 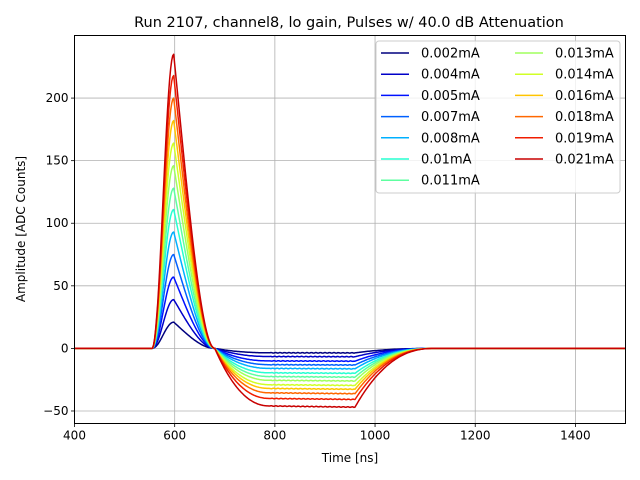 I want to click on y-tick-label: 0, so click(x=65, y=348).